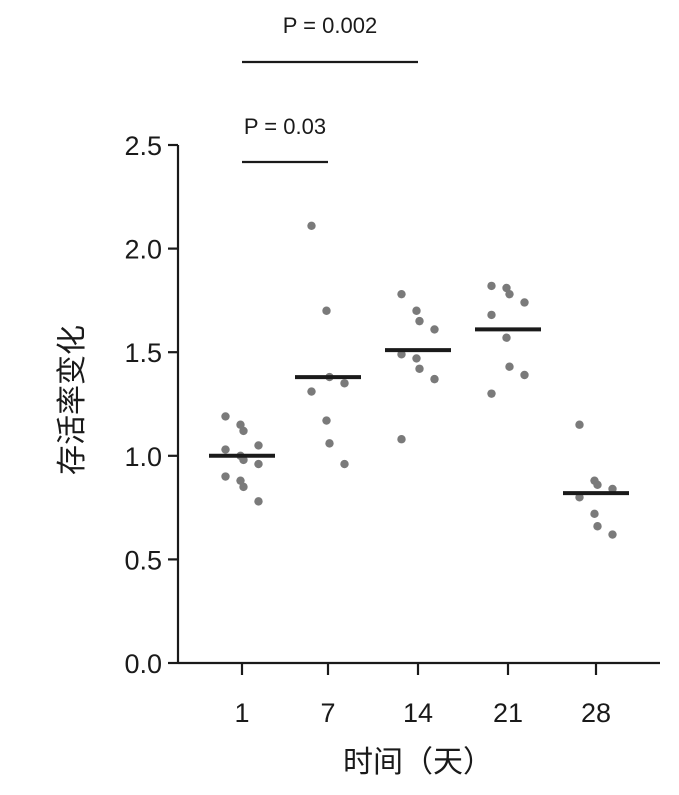  I want to click on x-tick-label: 1, so click(241, 713).